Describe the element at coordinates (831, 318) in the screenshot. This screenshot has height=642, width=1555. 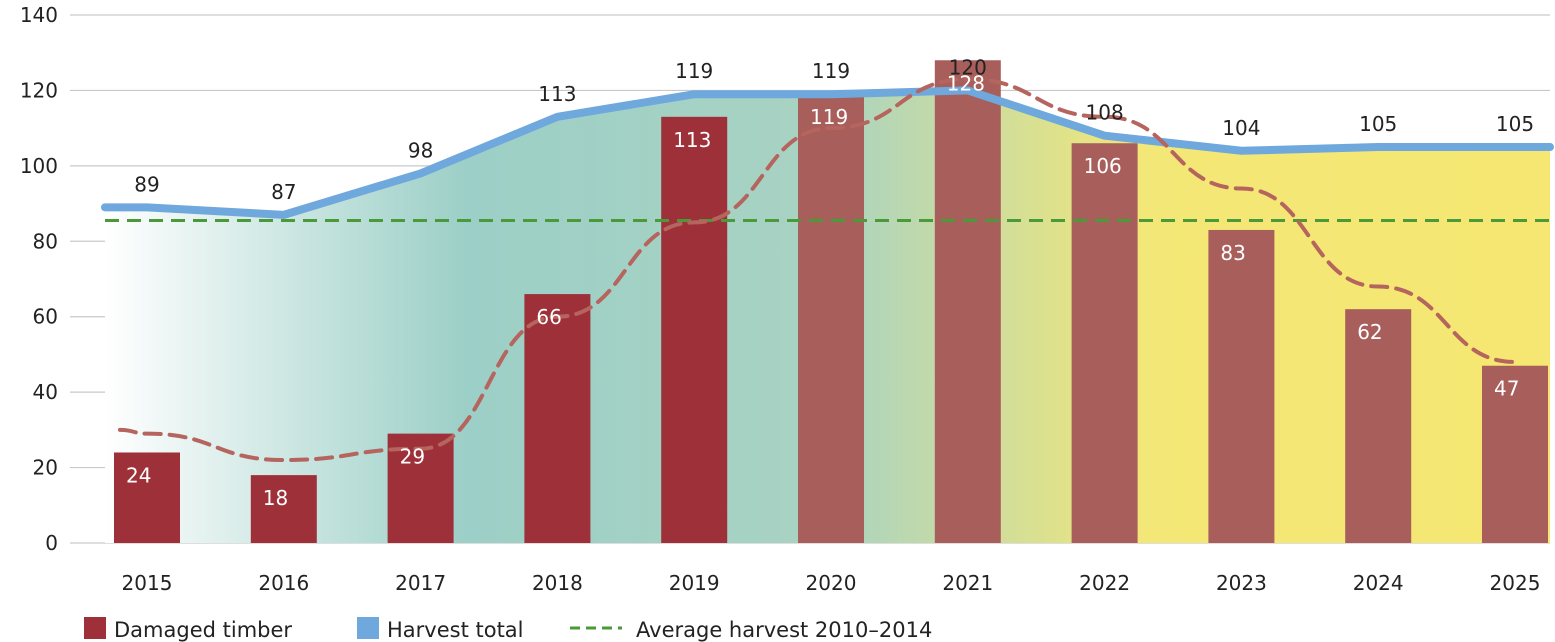
I see `bar-2020` at that location.